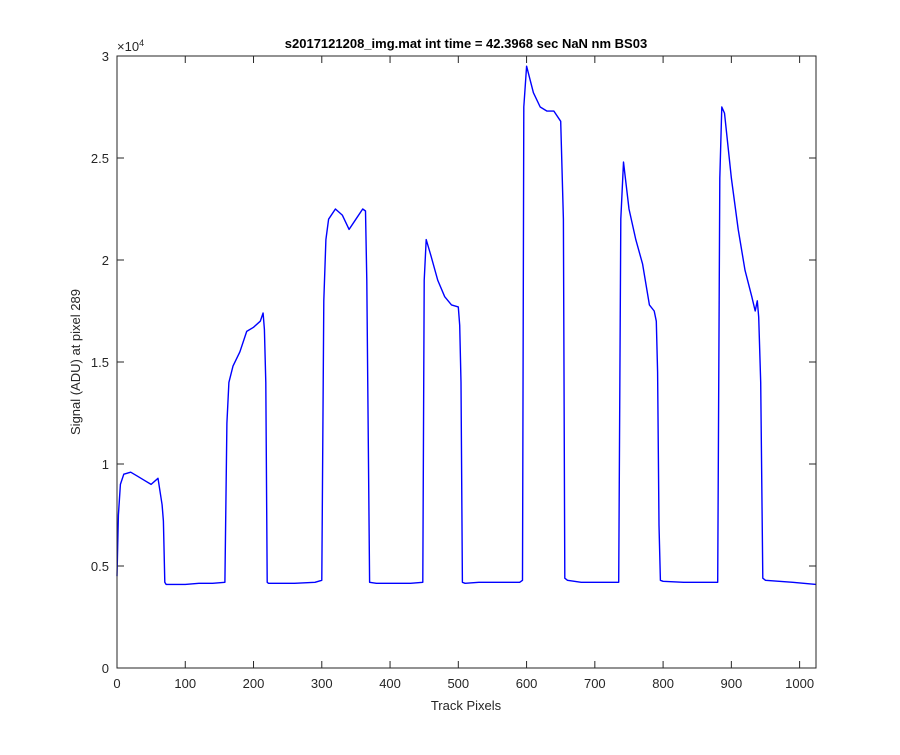  I want to click on x-tick-label: 500, so click(458, 683).